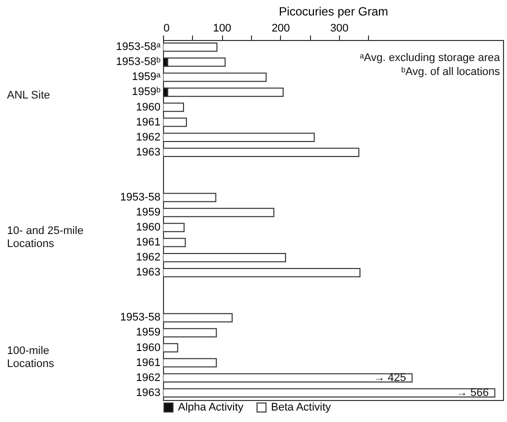  What do you see at coordinates (222, 28) in the screenshot?
I see `x-tick-label: 100` at bounding box center [222, 28].